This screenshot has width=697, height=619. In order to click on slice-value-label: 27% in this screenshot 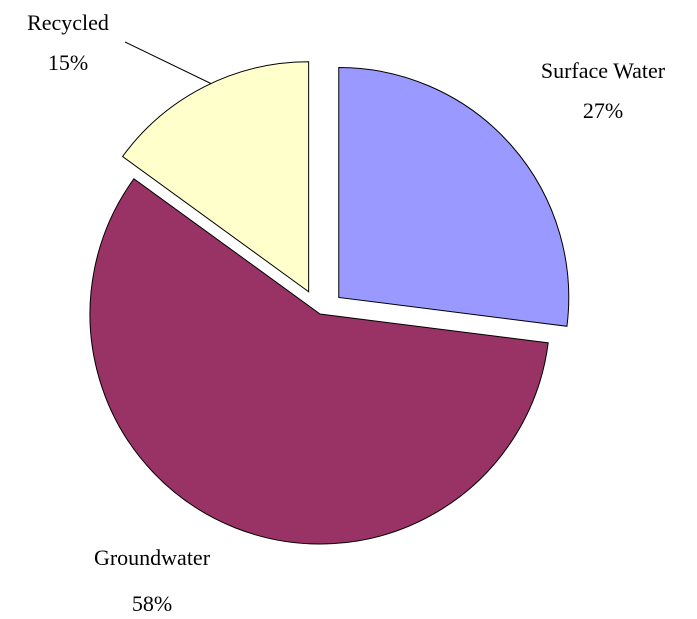, I will do `click(603, 110)`.